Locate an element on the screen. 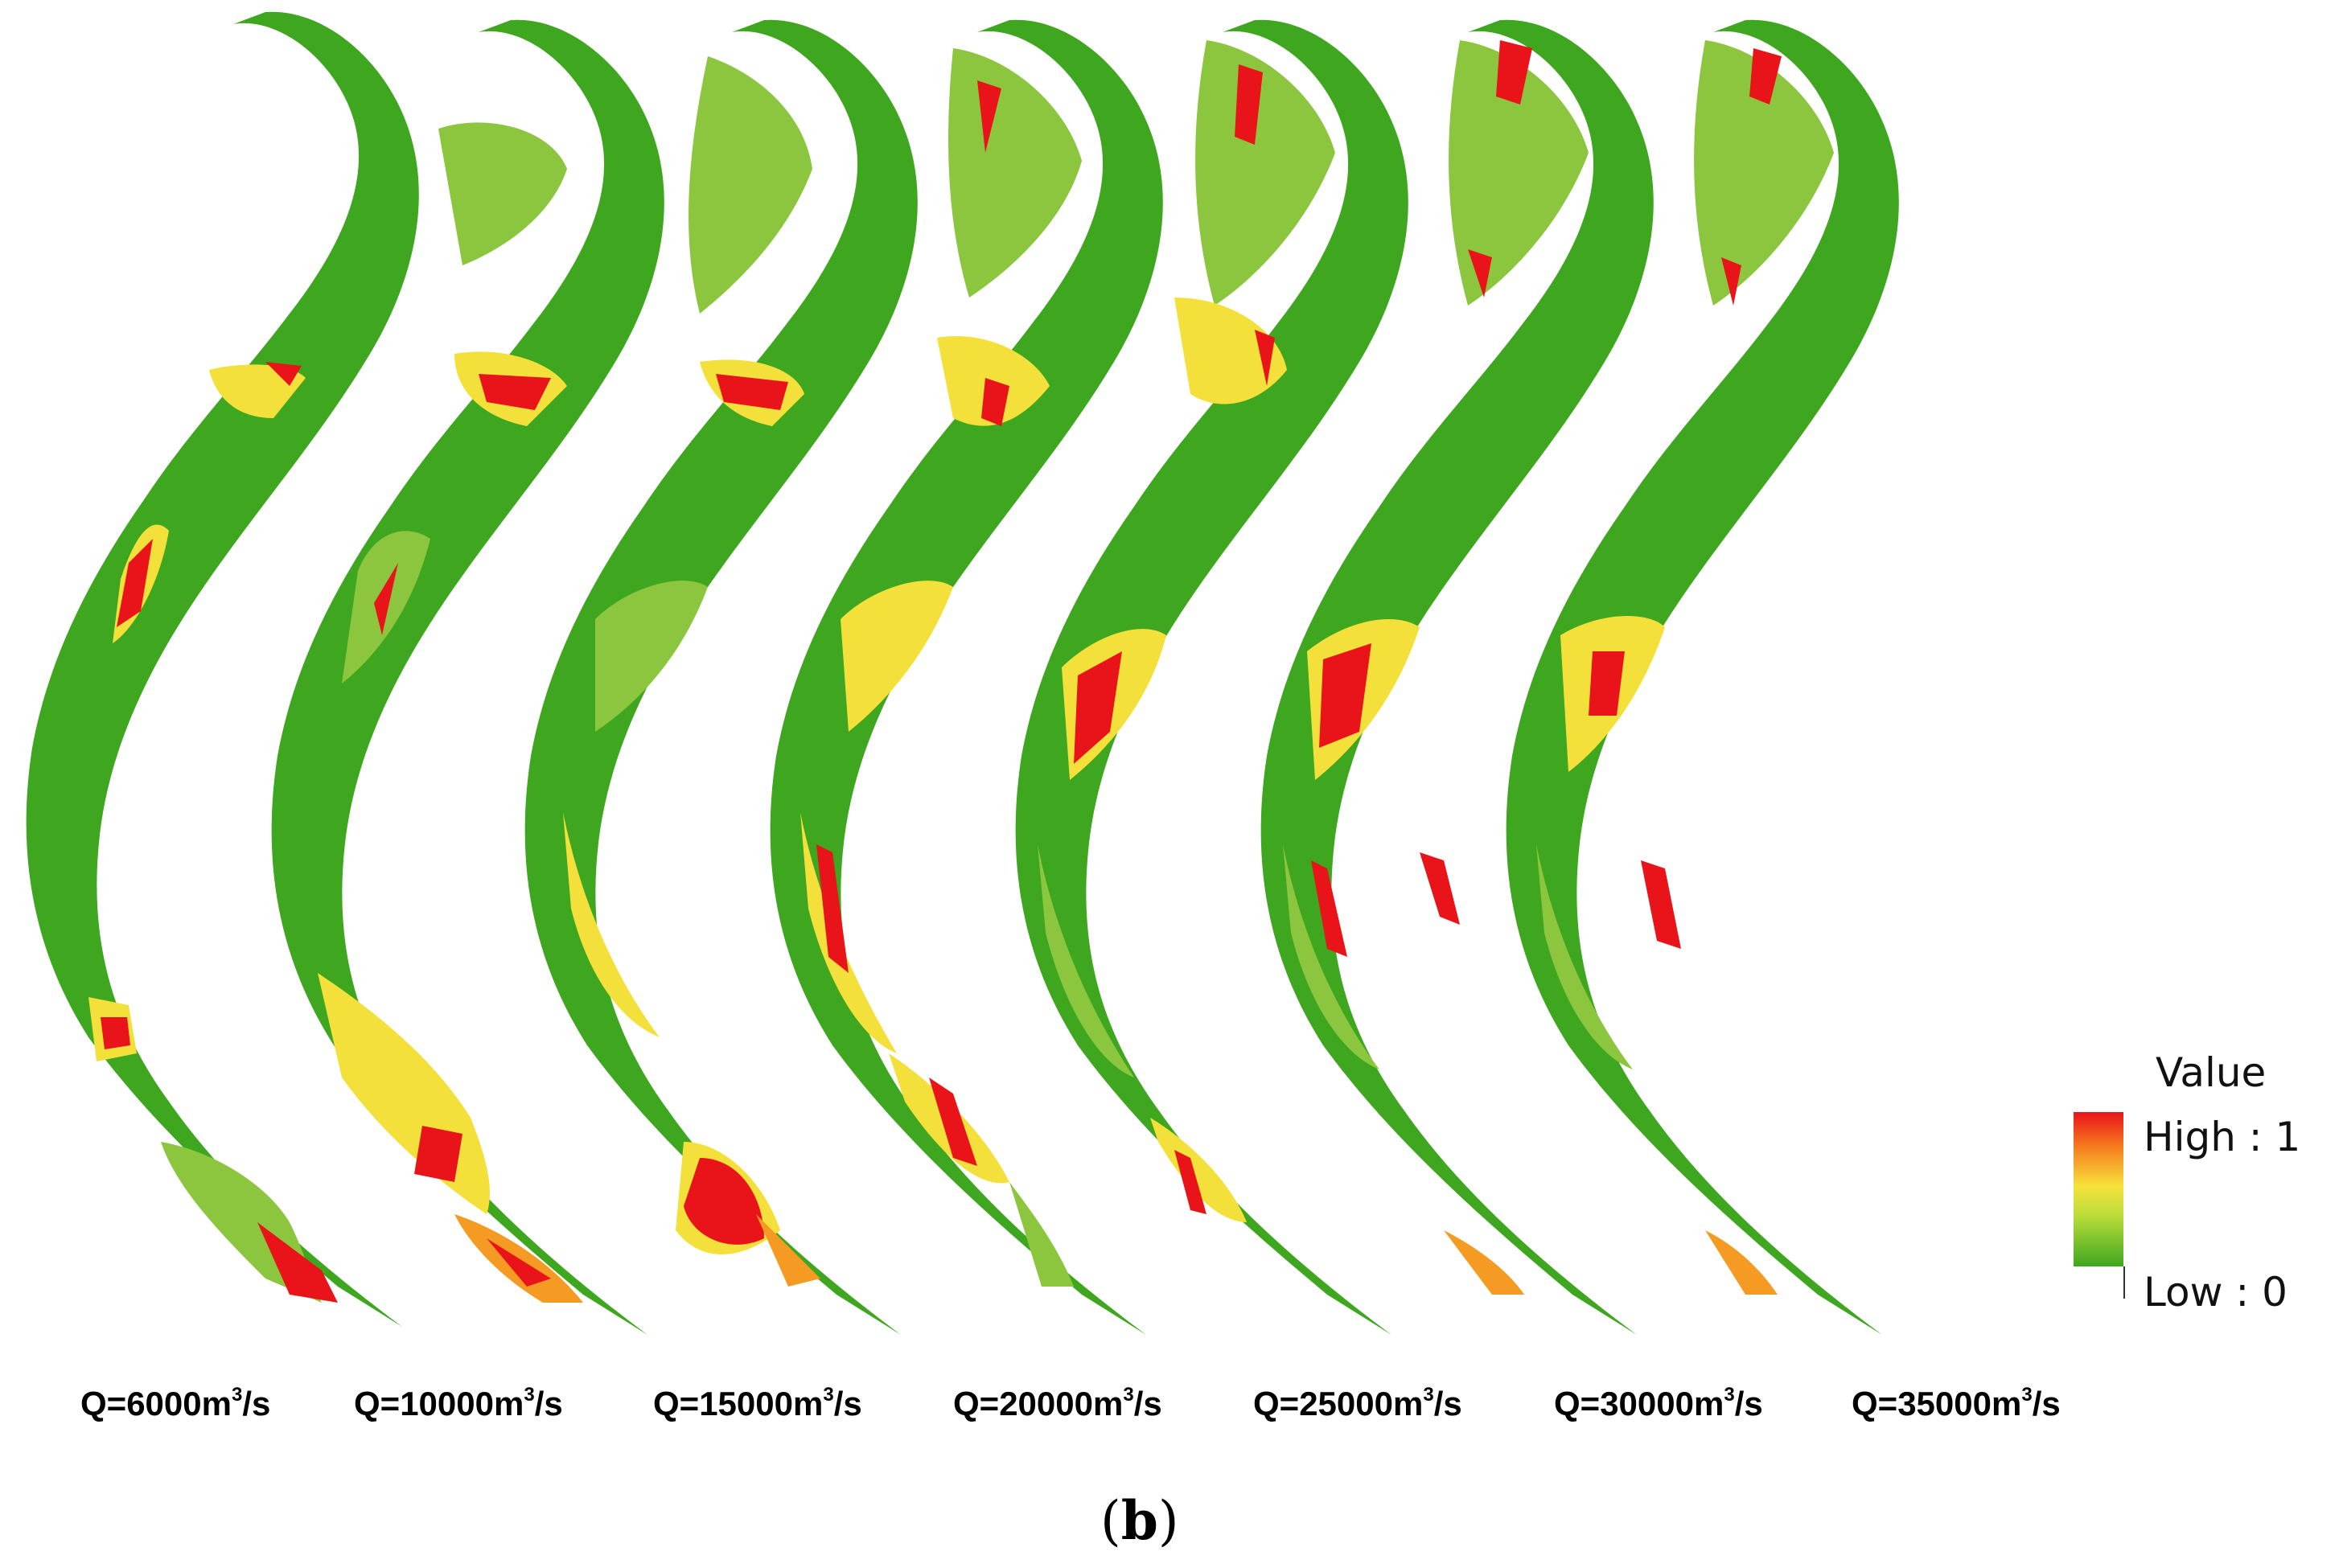 The width and height of the screenshot is (2343, 1568). legend-title: Value is located at coordinates (2212, 1072).